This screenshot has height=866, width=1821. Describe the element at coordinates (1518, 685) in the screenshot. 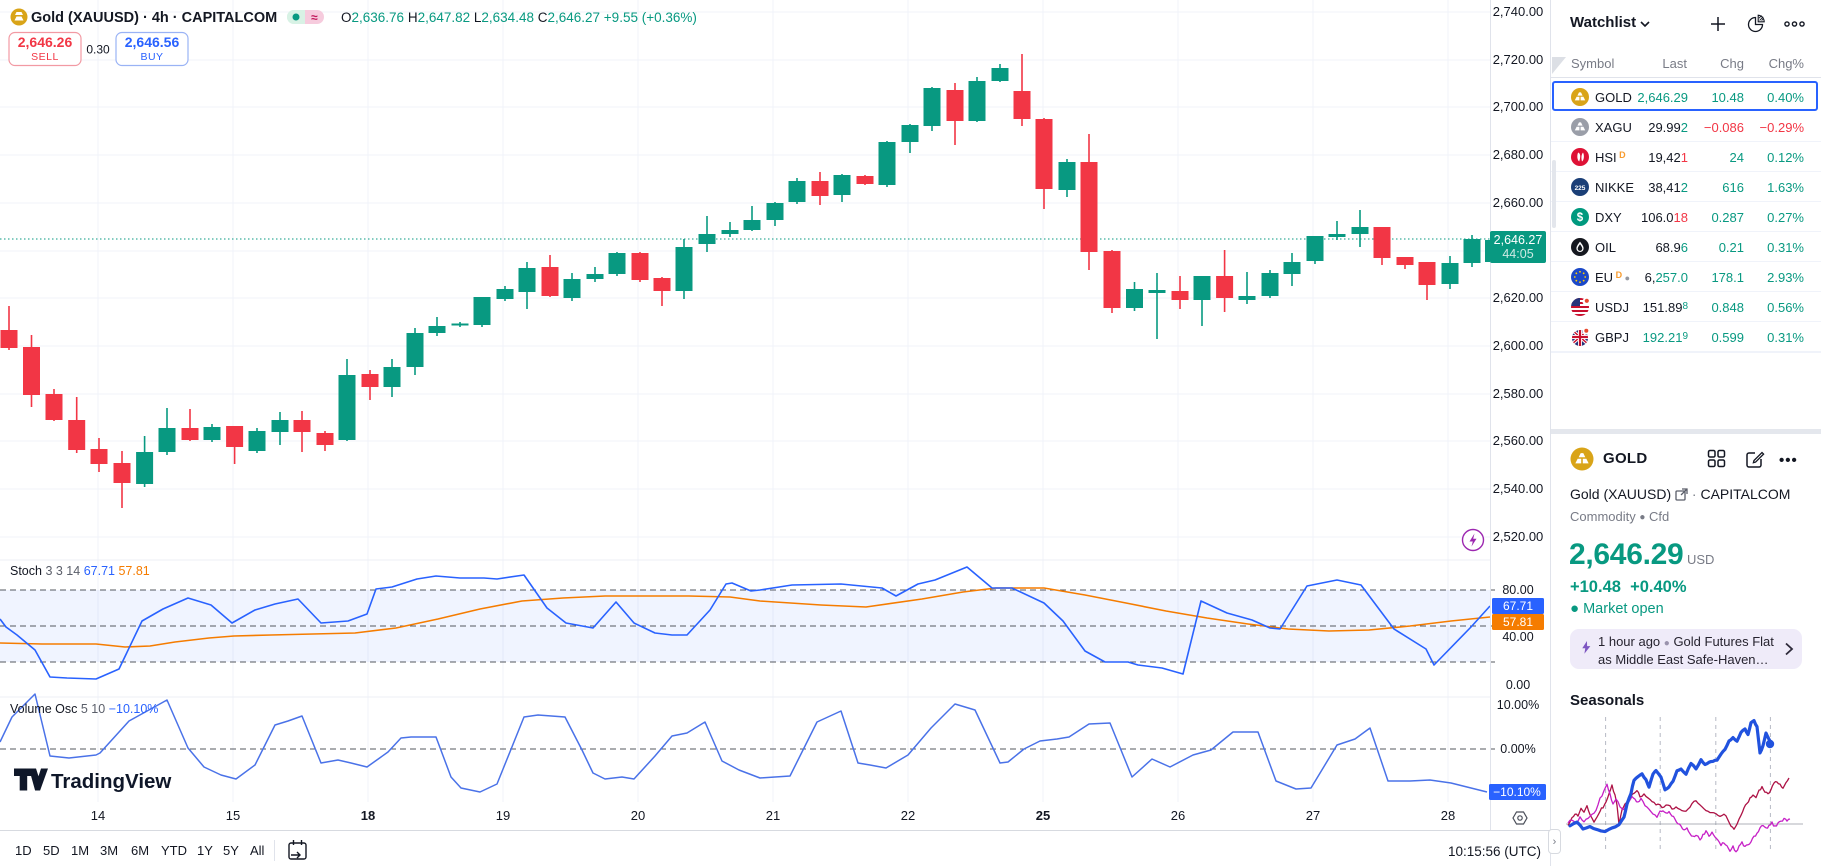

I see `svg-text: 0.00` at that location.